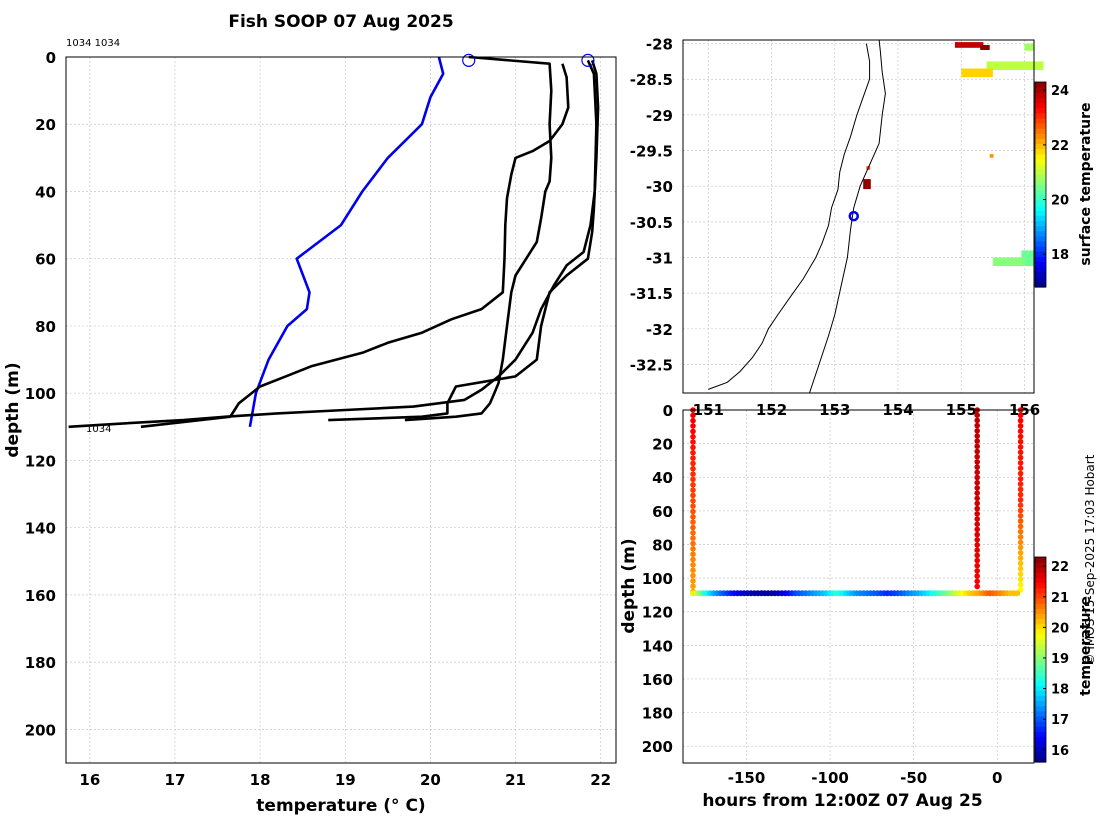 The width and height of the screenshot is (1100, 820). I want to click on profile-top-label: 1034 1034, so click(93, 43).